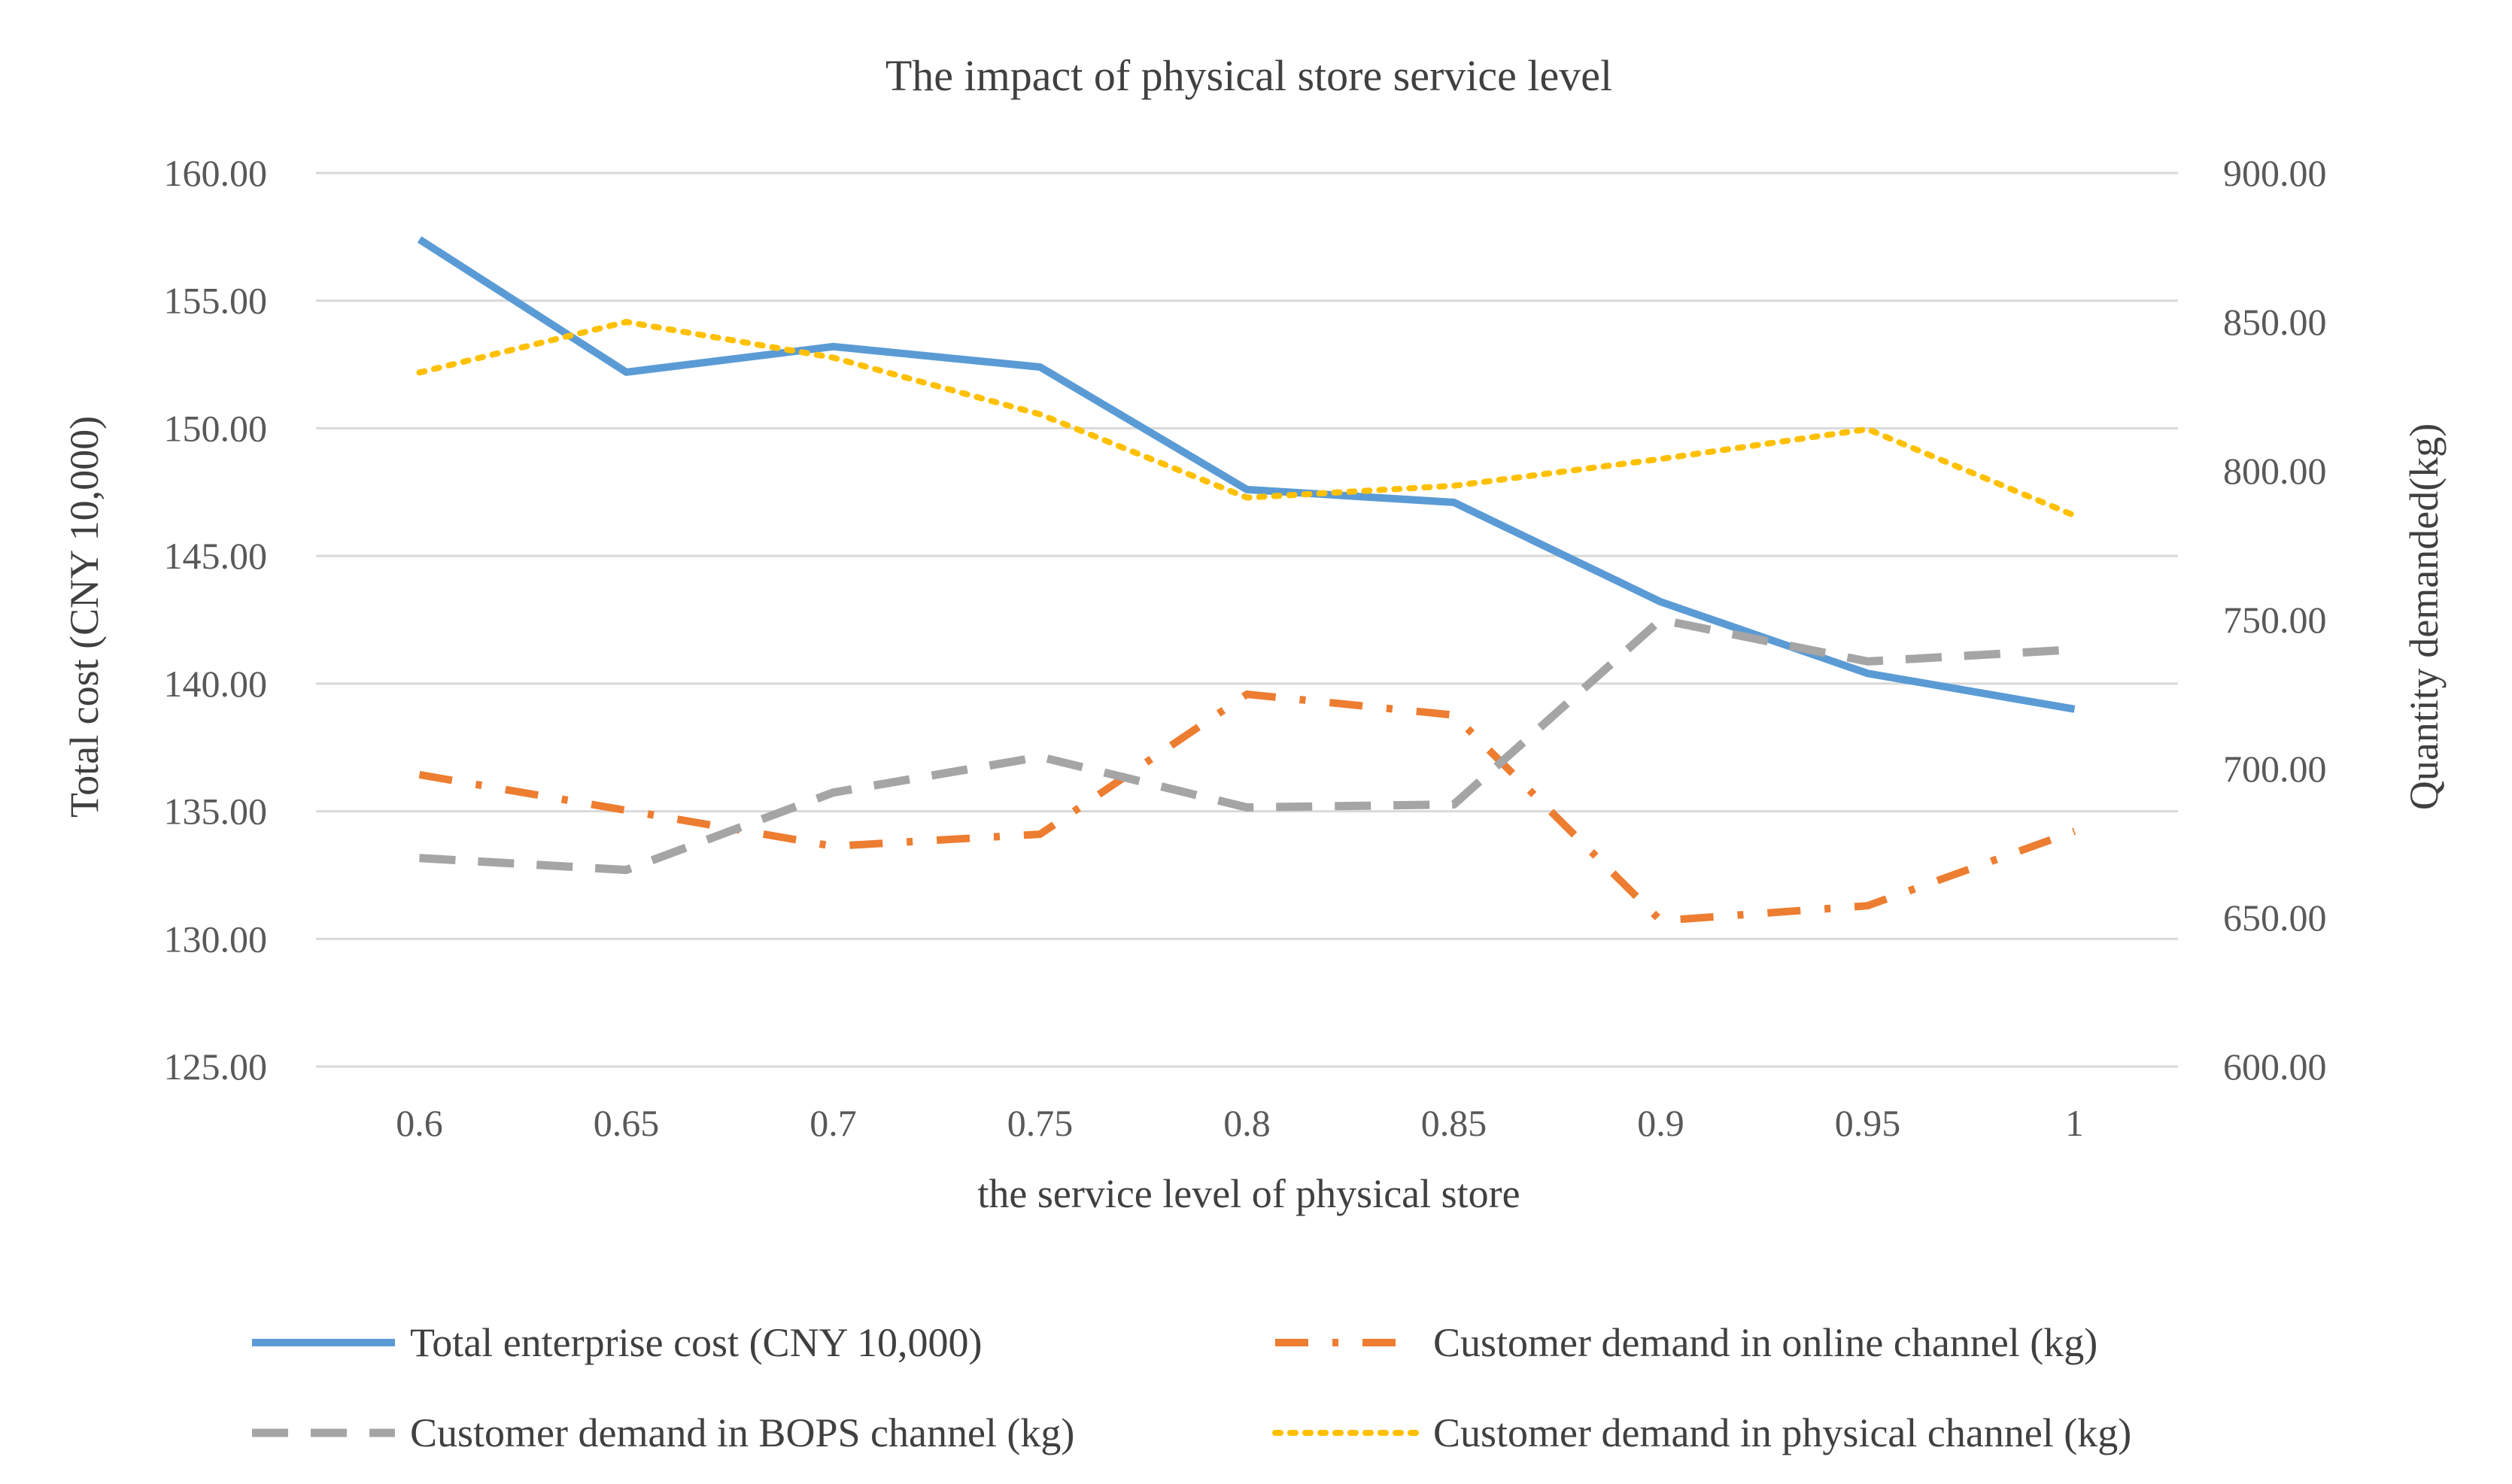 The height and width of the screenshot is (1484, 2512). What do you see at coordinates (1248, 1193) in the screenshot?
I see `x-axis-label: the service level of physical store` at bounding box center [1248, 1193].